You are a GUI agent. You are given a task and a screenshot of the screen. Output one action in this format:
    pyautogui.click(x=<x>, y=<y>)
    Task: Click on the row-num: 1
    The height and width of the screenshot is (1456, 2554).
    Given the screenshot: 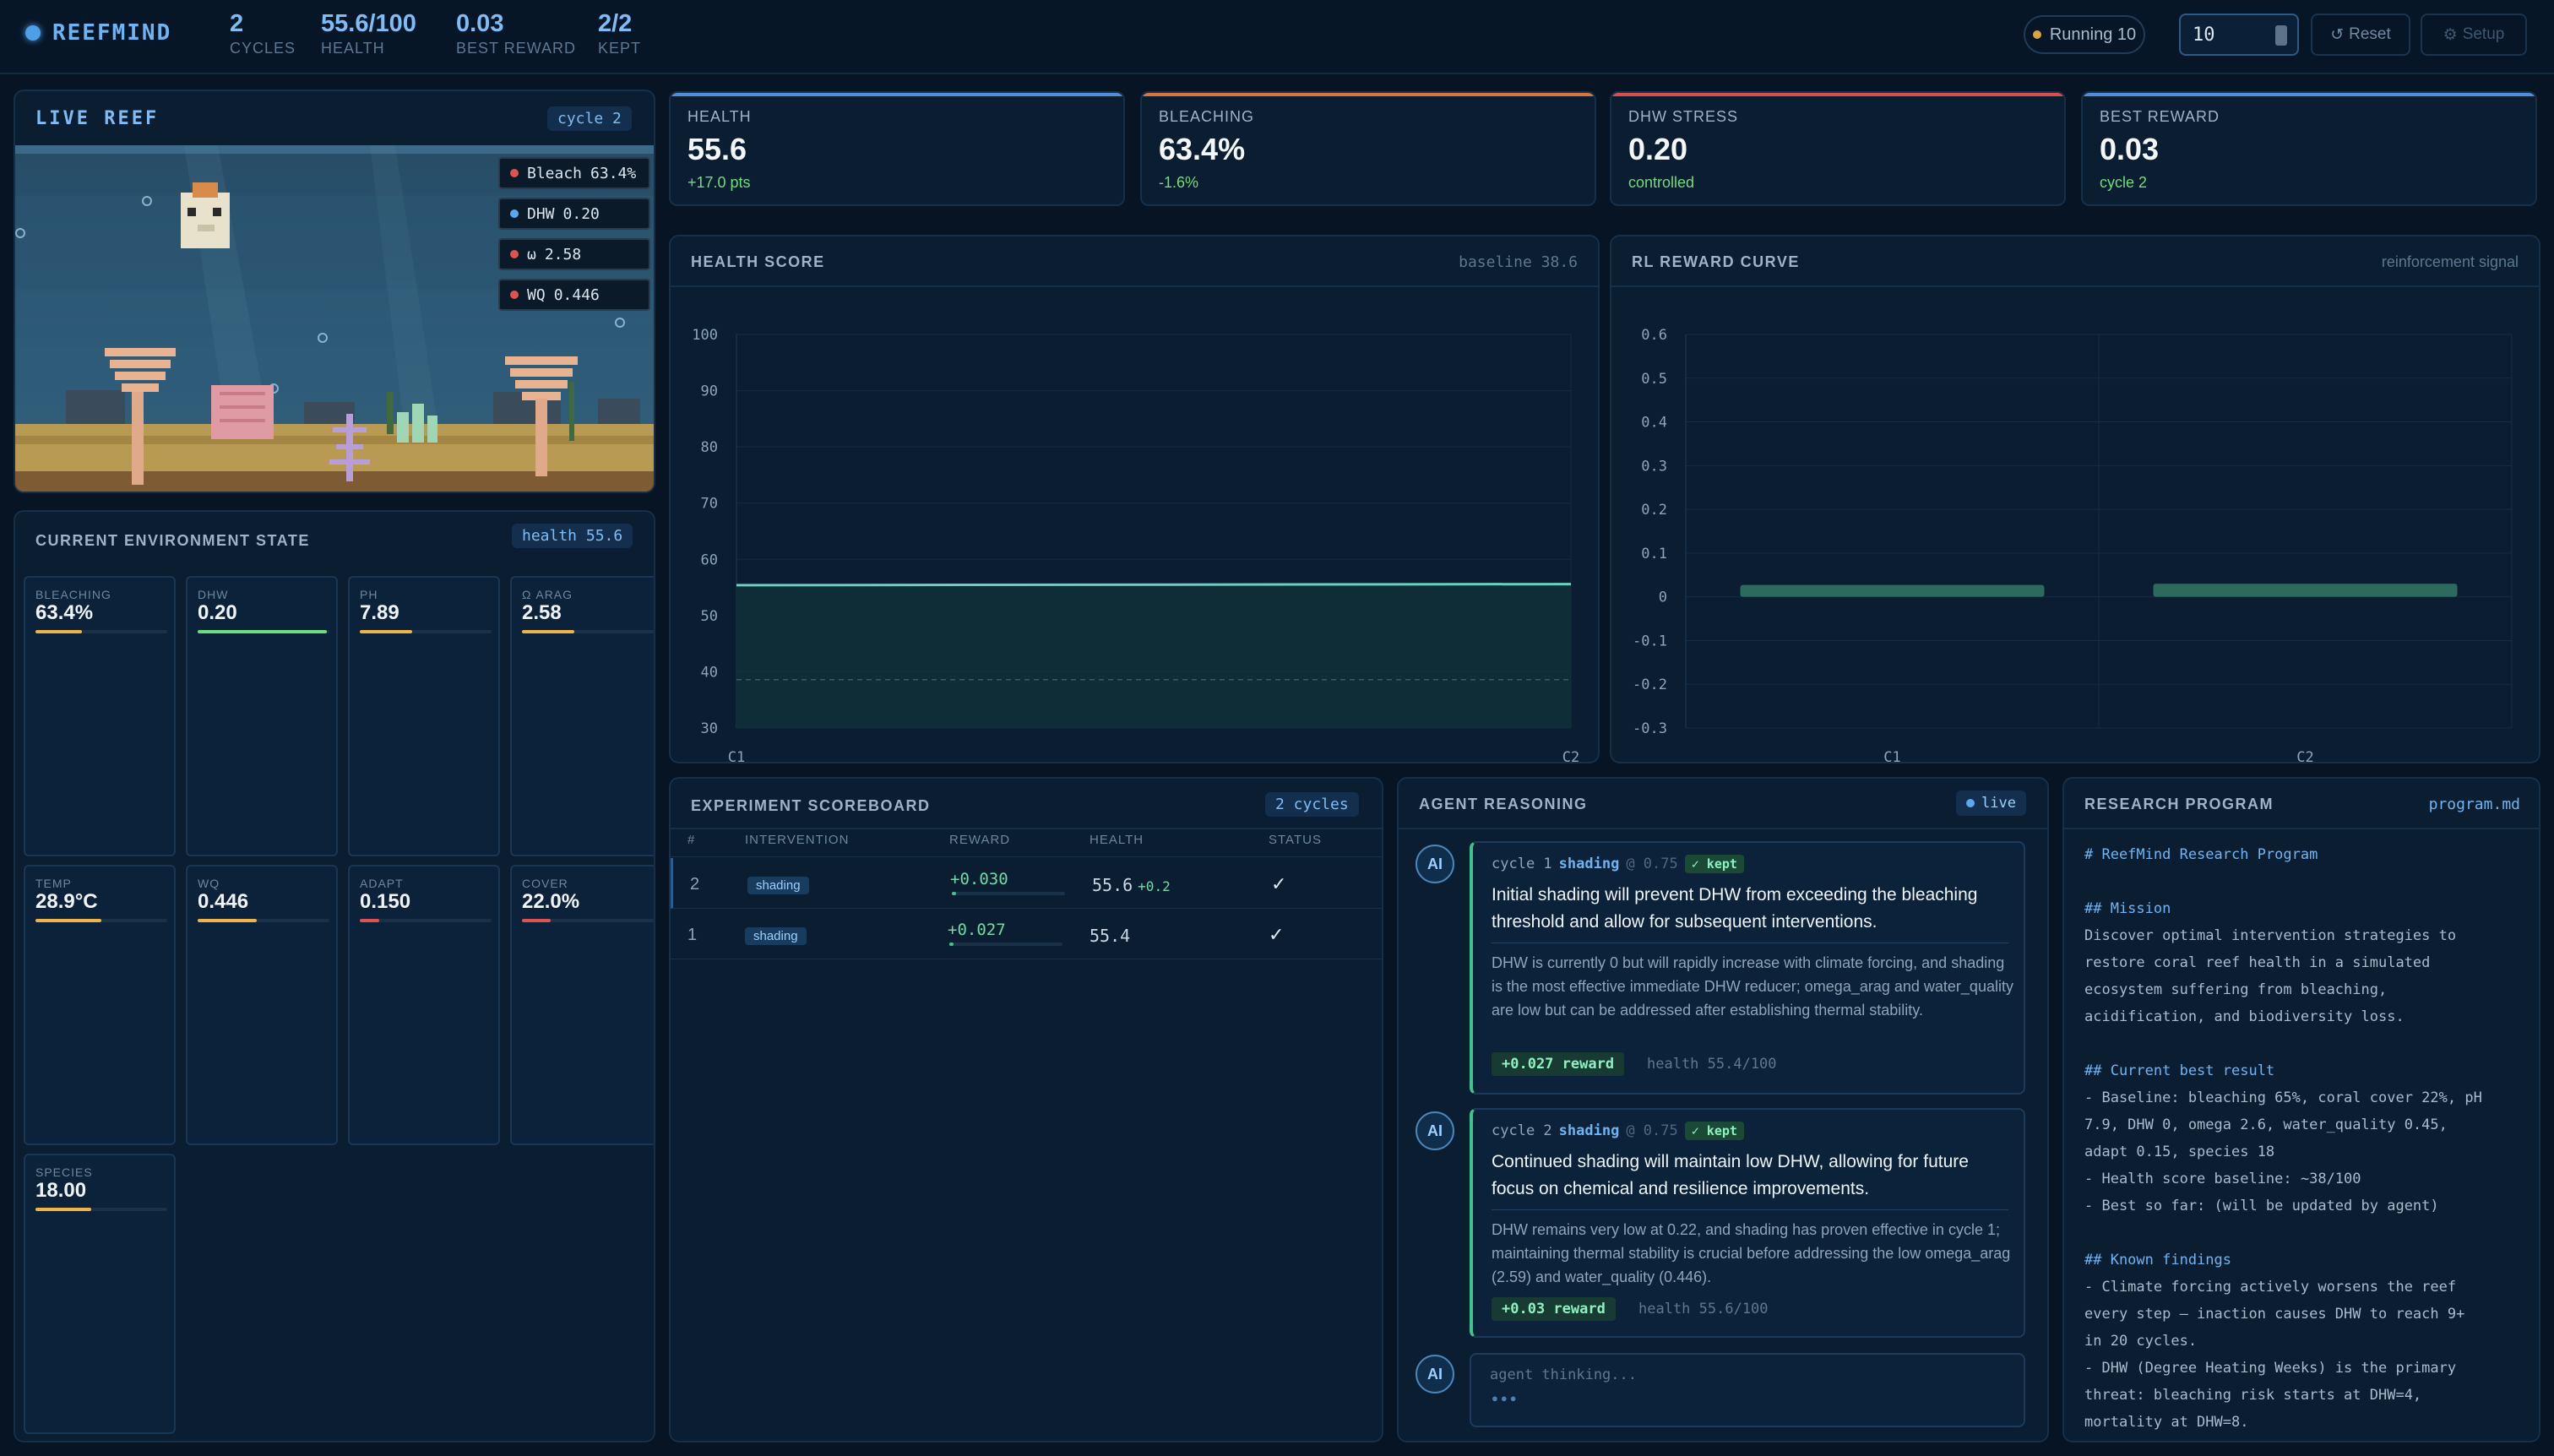 What is the action you would take?
    pyautogui.click(x=692, y=935)
    